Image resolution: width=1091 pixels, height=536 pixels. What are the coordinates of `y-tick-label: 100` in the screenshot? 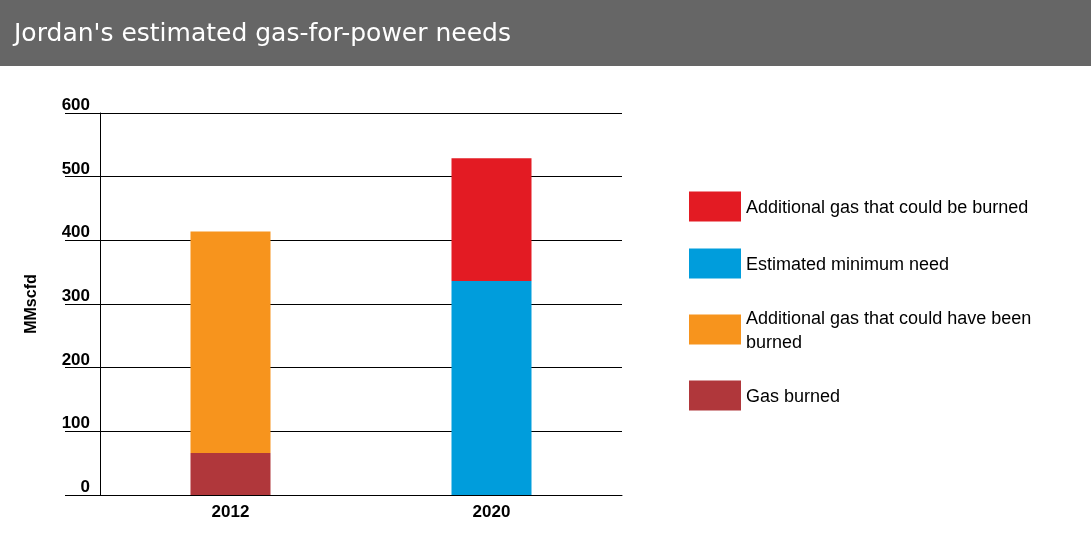 It's located at (75, 423).